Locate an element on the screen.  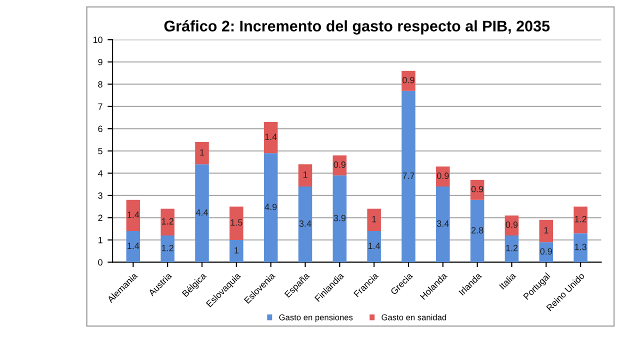
data-label: 7.7 is located at coordinates (408, 175).